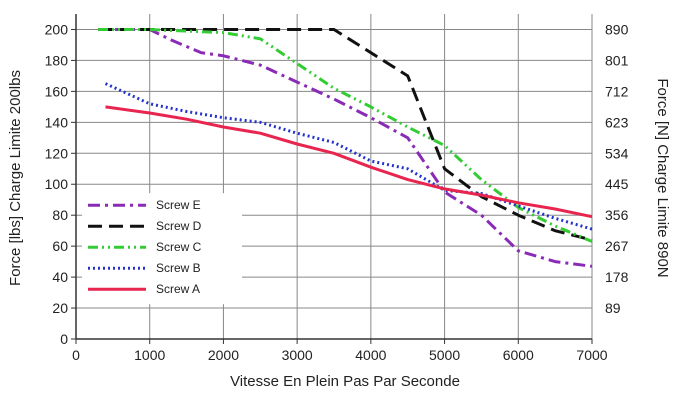  What do you see at coordinates (613, 308) in the screenshot?
I see `y-tick-label-right: 89` at bounding box center [613, 308].